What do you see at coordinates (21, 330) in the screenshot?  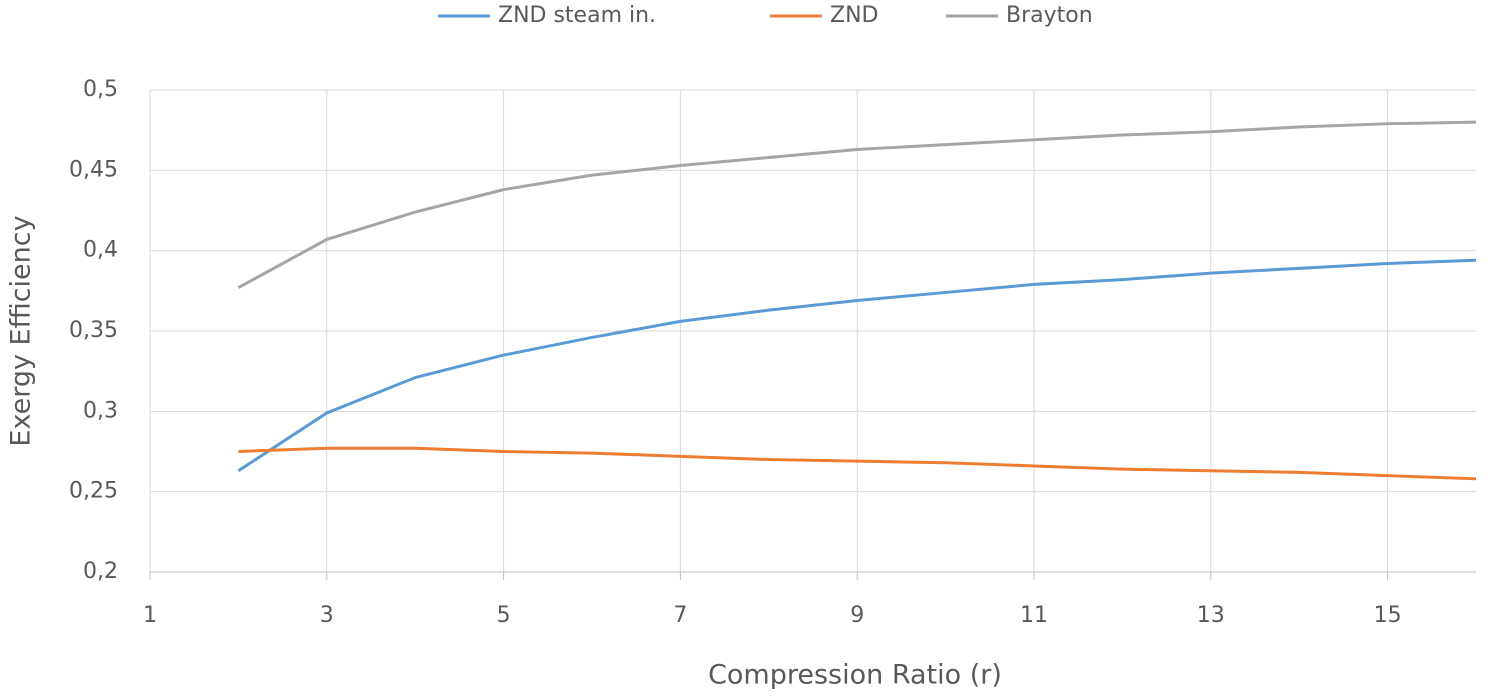 I see `y-axis-title: Exergy Efficiency` at bounding box center [21, 330].